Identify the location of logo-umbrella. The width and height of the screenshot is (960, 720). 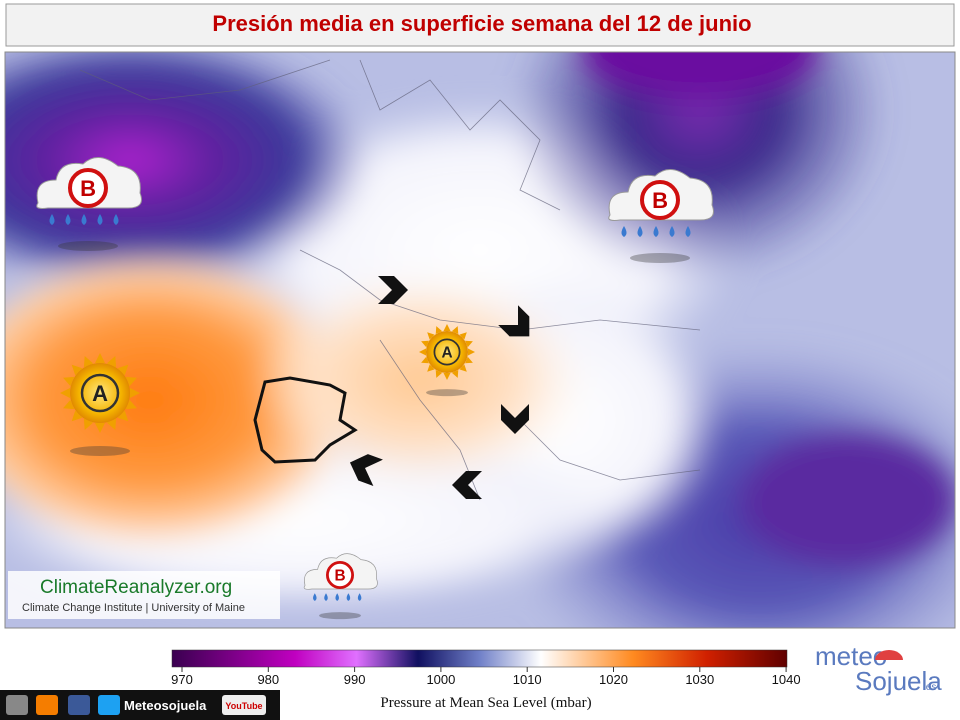
(889, 655).